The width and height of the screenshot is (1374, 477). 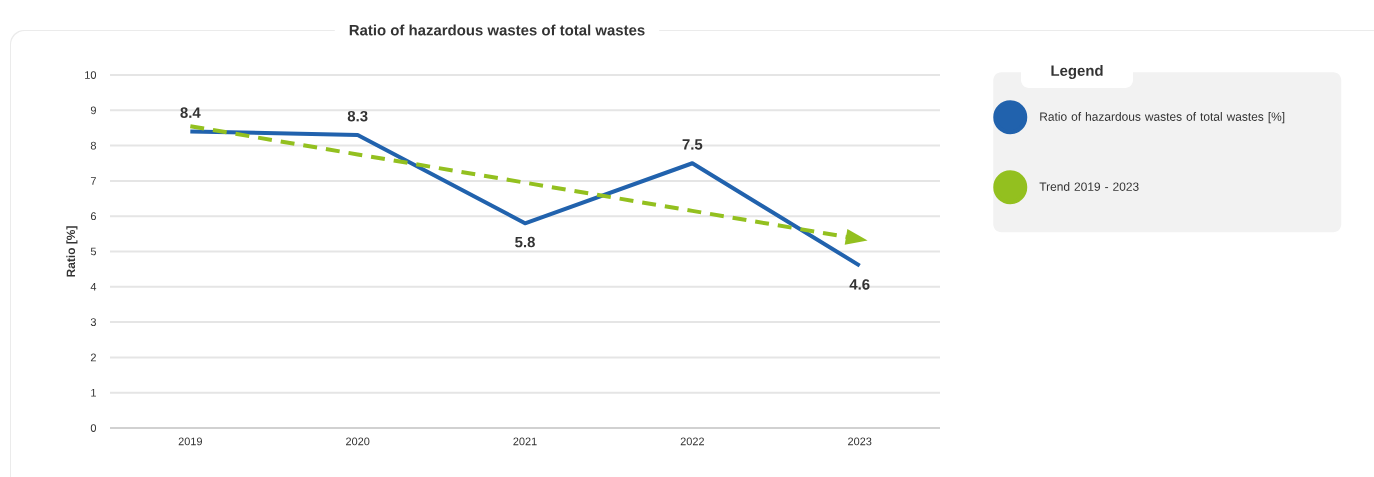 What do you see at coordinates (1077, 72) in the screenshot?
I see `legend-title: Legend` at bounding box center [1077, 72].